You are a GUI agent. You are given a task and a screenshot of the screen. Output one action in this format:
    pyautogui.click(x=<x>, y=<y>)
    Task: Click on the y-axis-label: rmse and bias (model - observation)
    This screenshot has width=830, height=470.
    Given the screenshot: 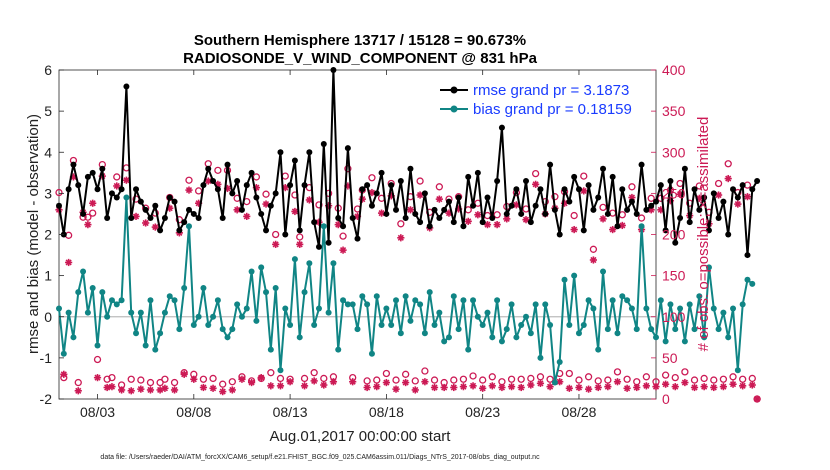 What is the action you would take?
    pyautogui.click(x=33, y=234)
    